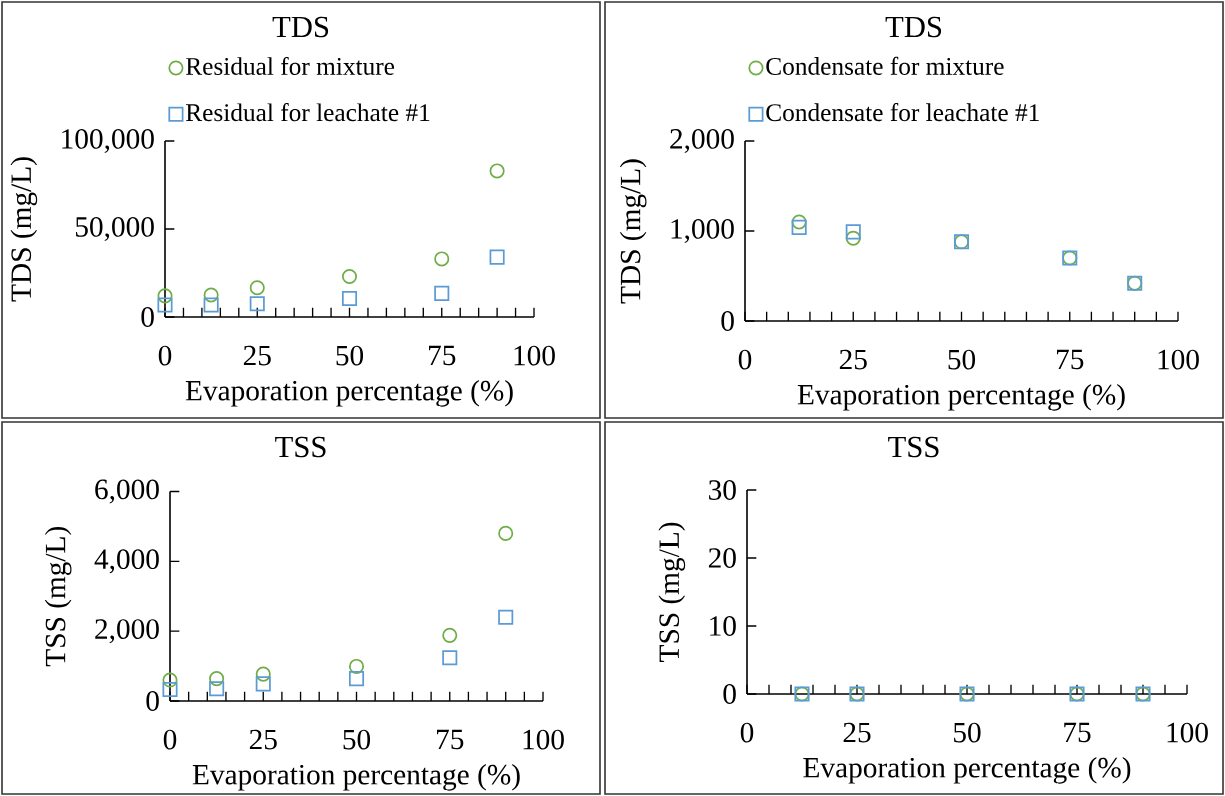  Describe the element at coordinates (902, 112) in the screenshot. I see `legend-label: Condensate for leachate #1` at that location.